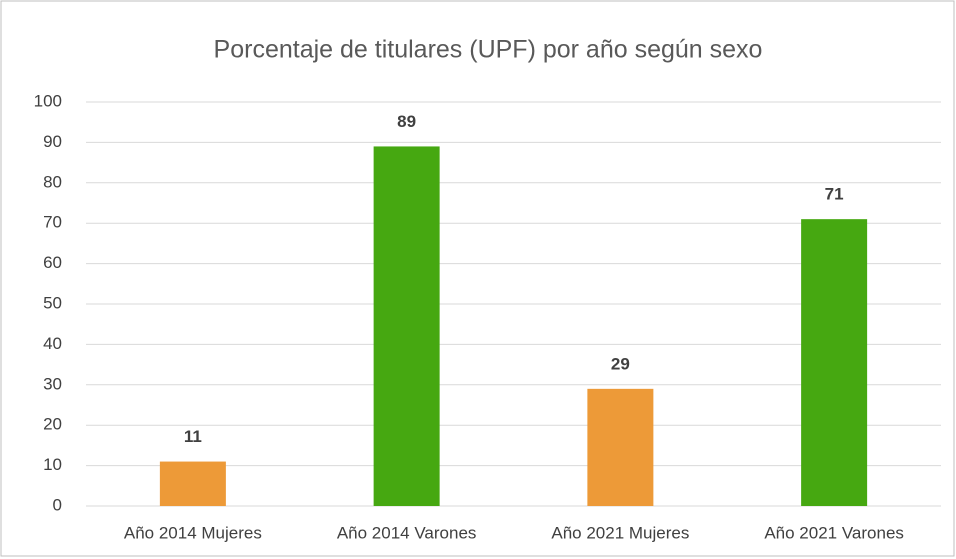 The width and height of the screenshot is (956, 559). Describe the element at coordinates (834, 194) in the screenshot. I see `data-label: 71` at that location.